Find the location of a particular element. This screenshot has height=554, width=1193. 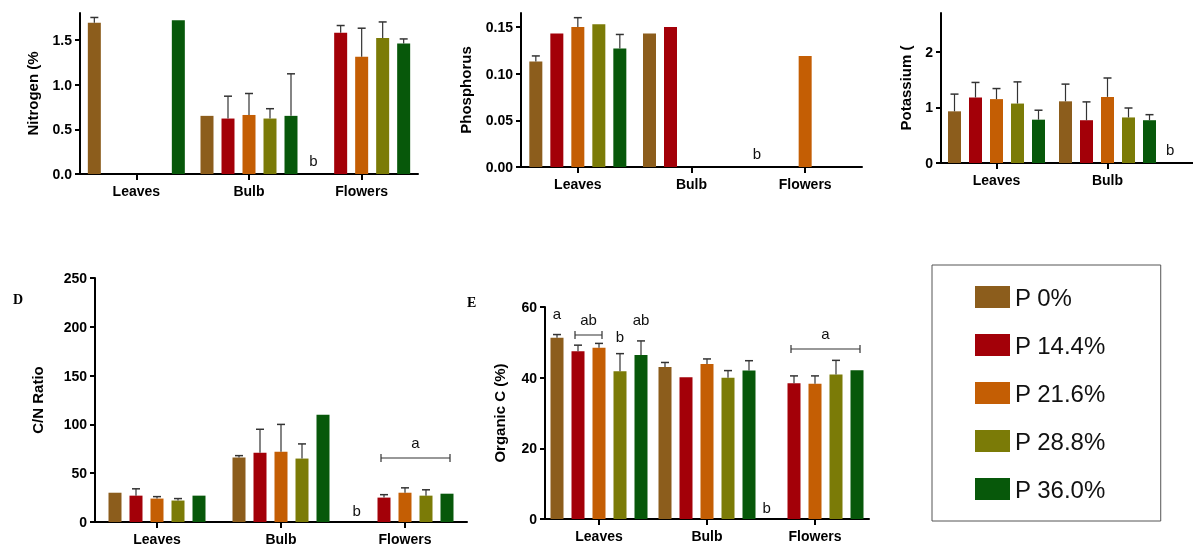

y-tick-label: 100 is located at coordinates (75, 424).